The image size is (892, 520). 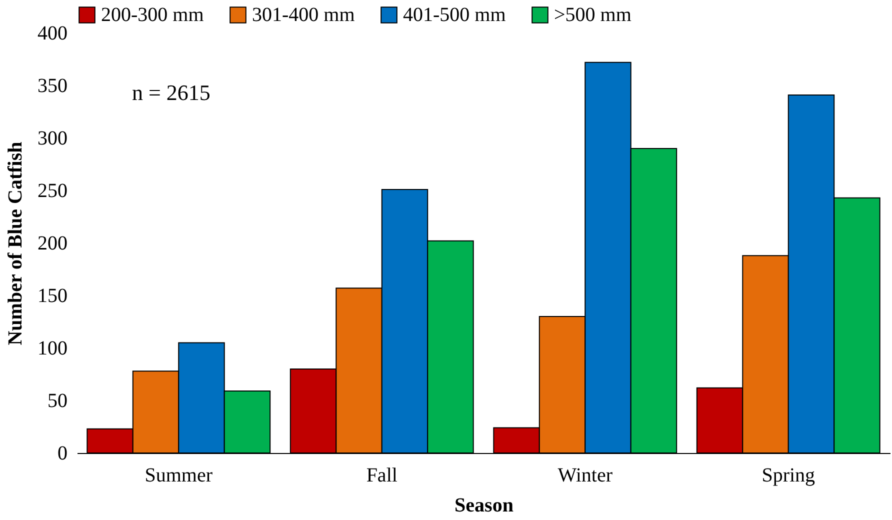 What do you see at coordinates (454, 15) in the screenshot?
I see `legend-label: 401-500 mm` at bounding box center [454, 15].